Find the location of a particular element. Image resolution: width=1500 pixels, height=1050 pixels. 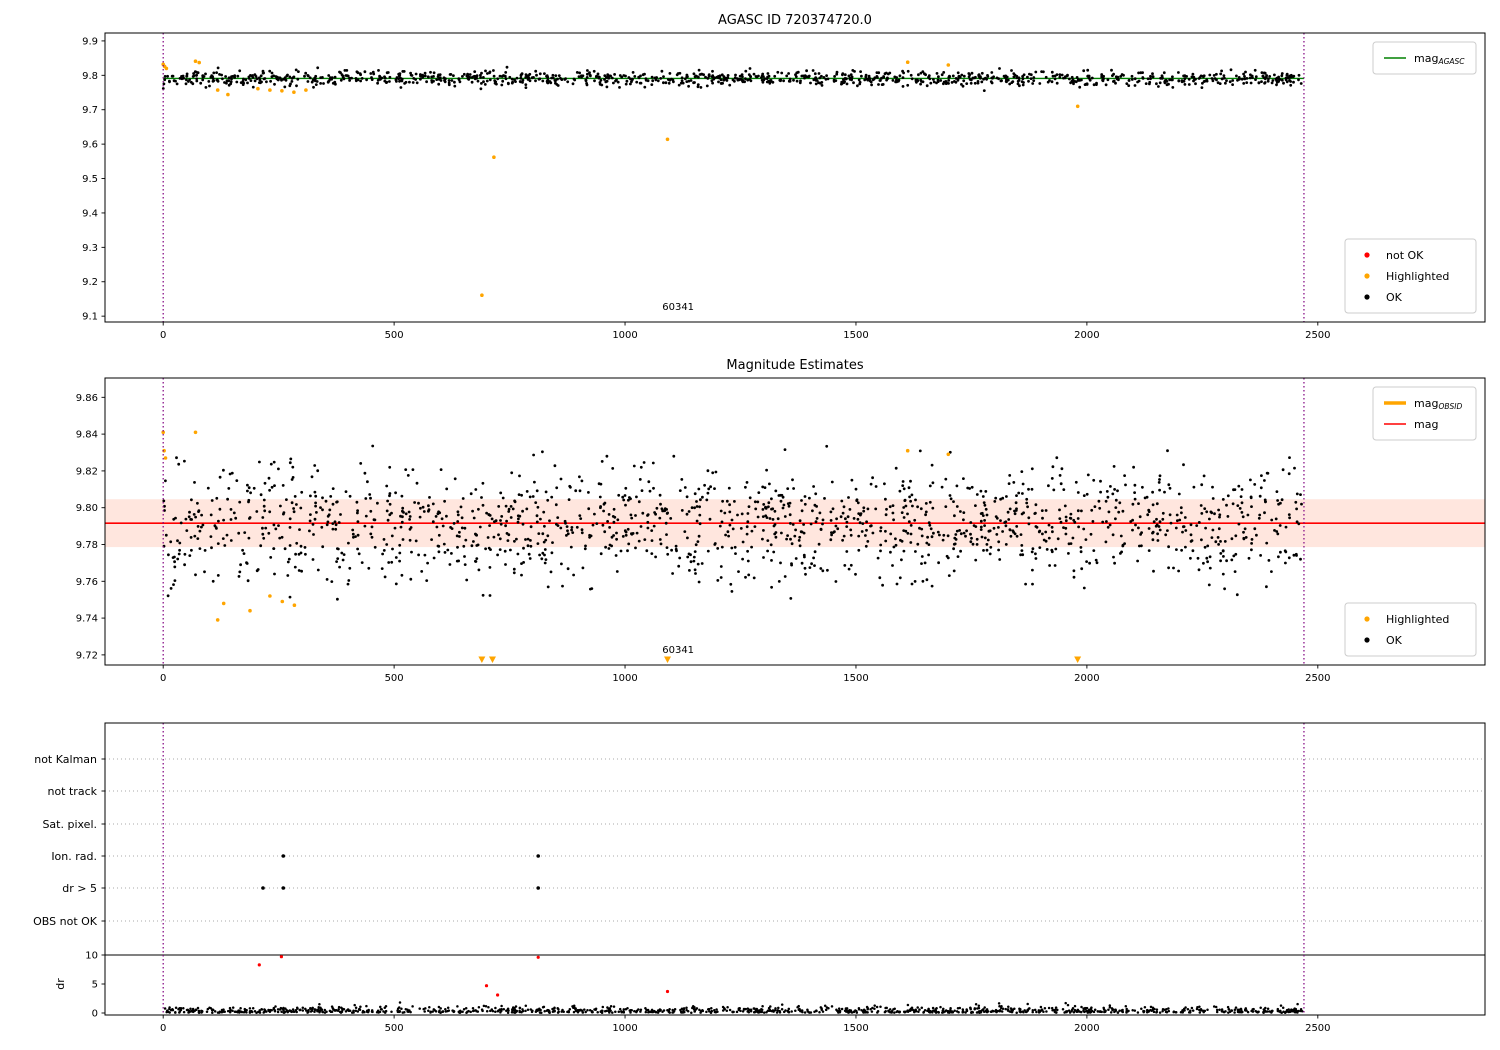

panel-title: Magnitude Estimates is located at coordinates (794, 365).